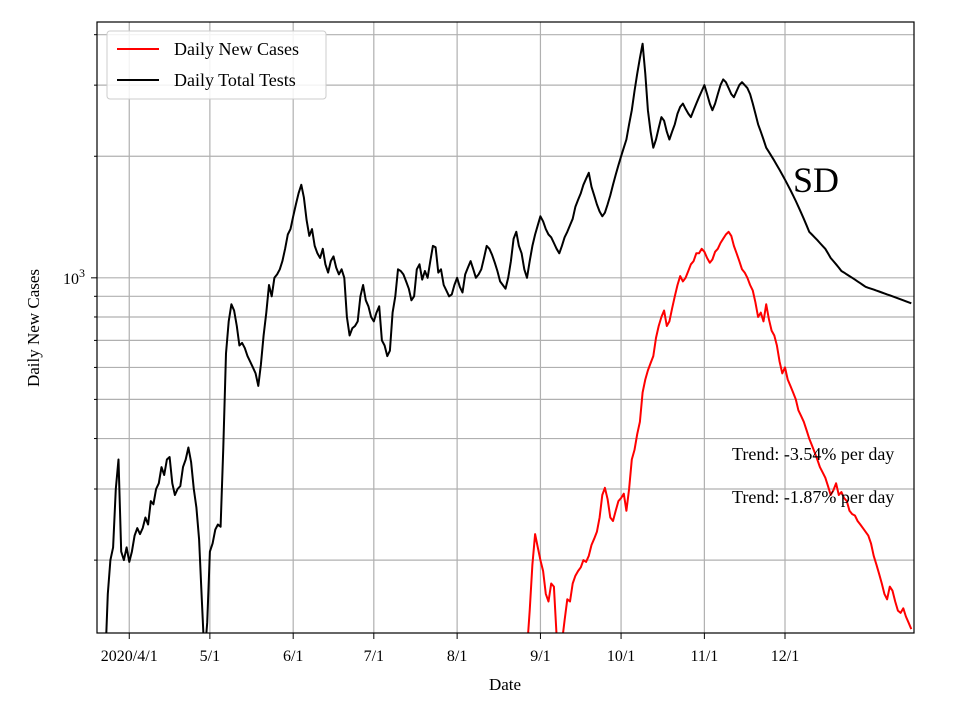 Image resolution: width=960 pixels, height=720 pixels. What do you see at coordinates (704, 656) in the screenshot?
I see `x-tick-label: 11/1` at bounding box center [704, 656].